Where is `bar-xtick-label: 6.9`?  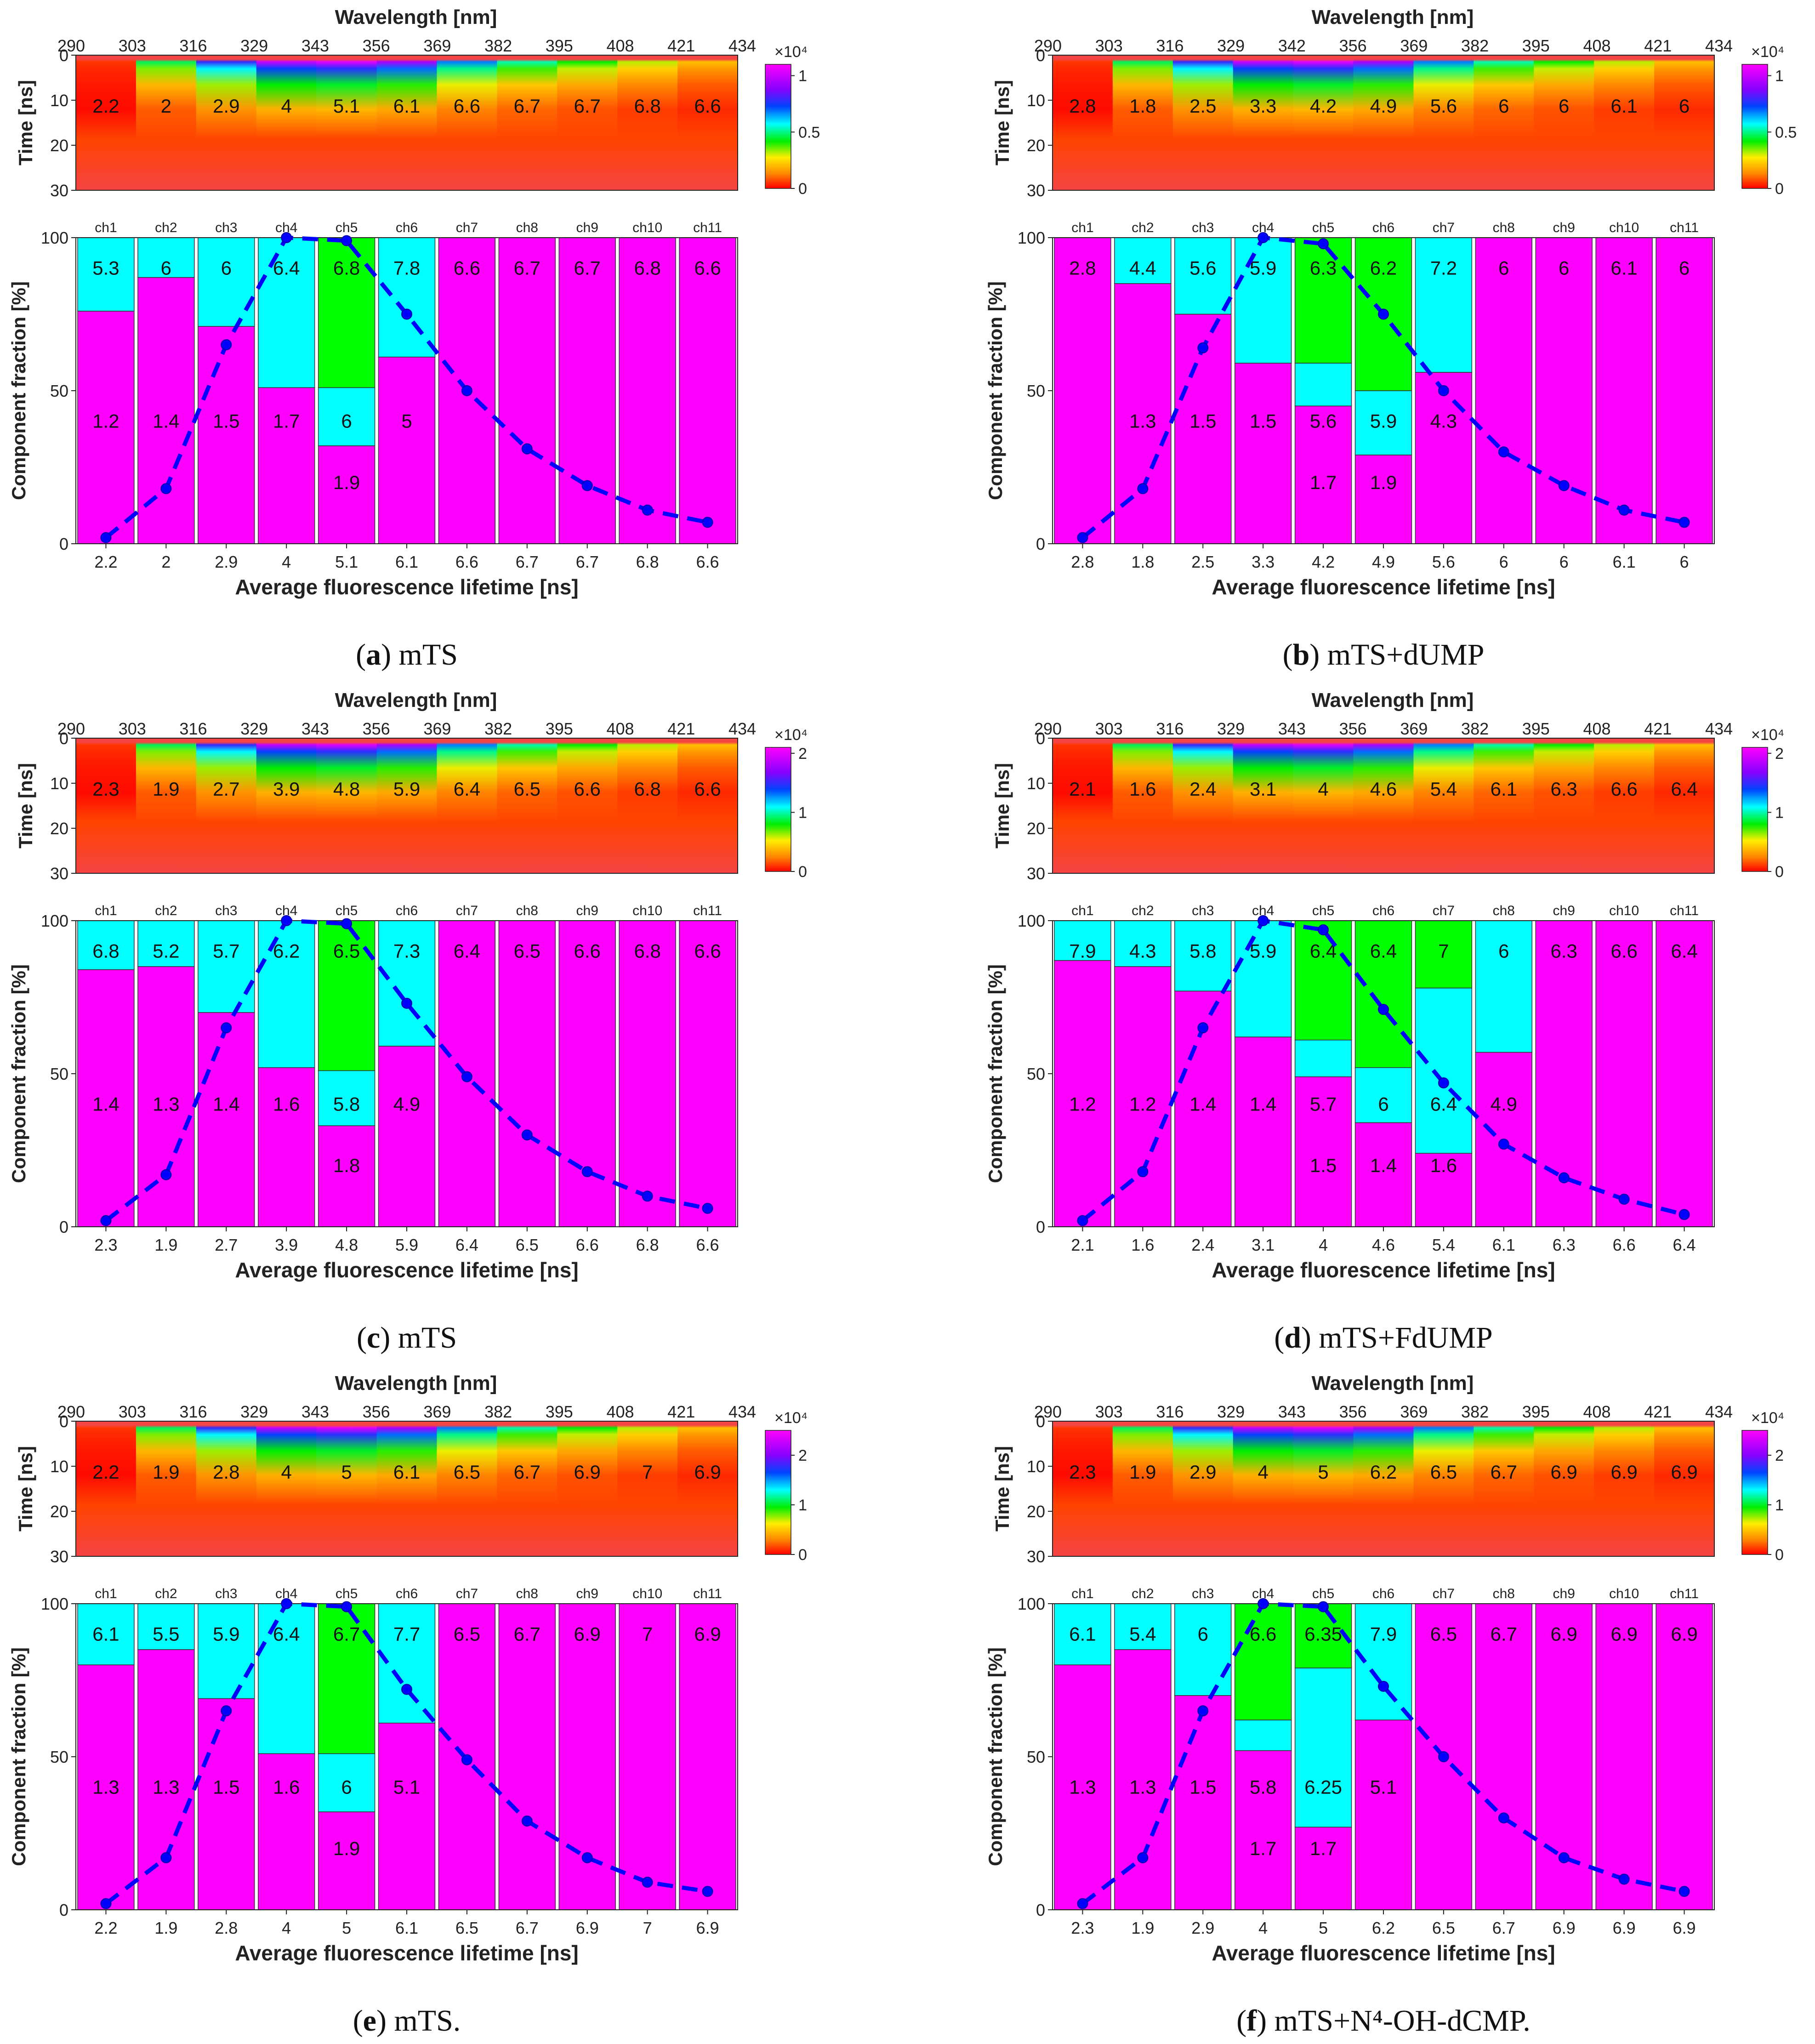 bar-xtick-label: 6.9 is located at coordinates (587, 1928).